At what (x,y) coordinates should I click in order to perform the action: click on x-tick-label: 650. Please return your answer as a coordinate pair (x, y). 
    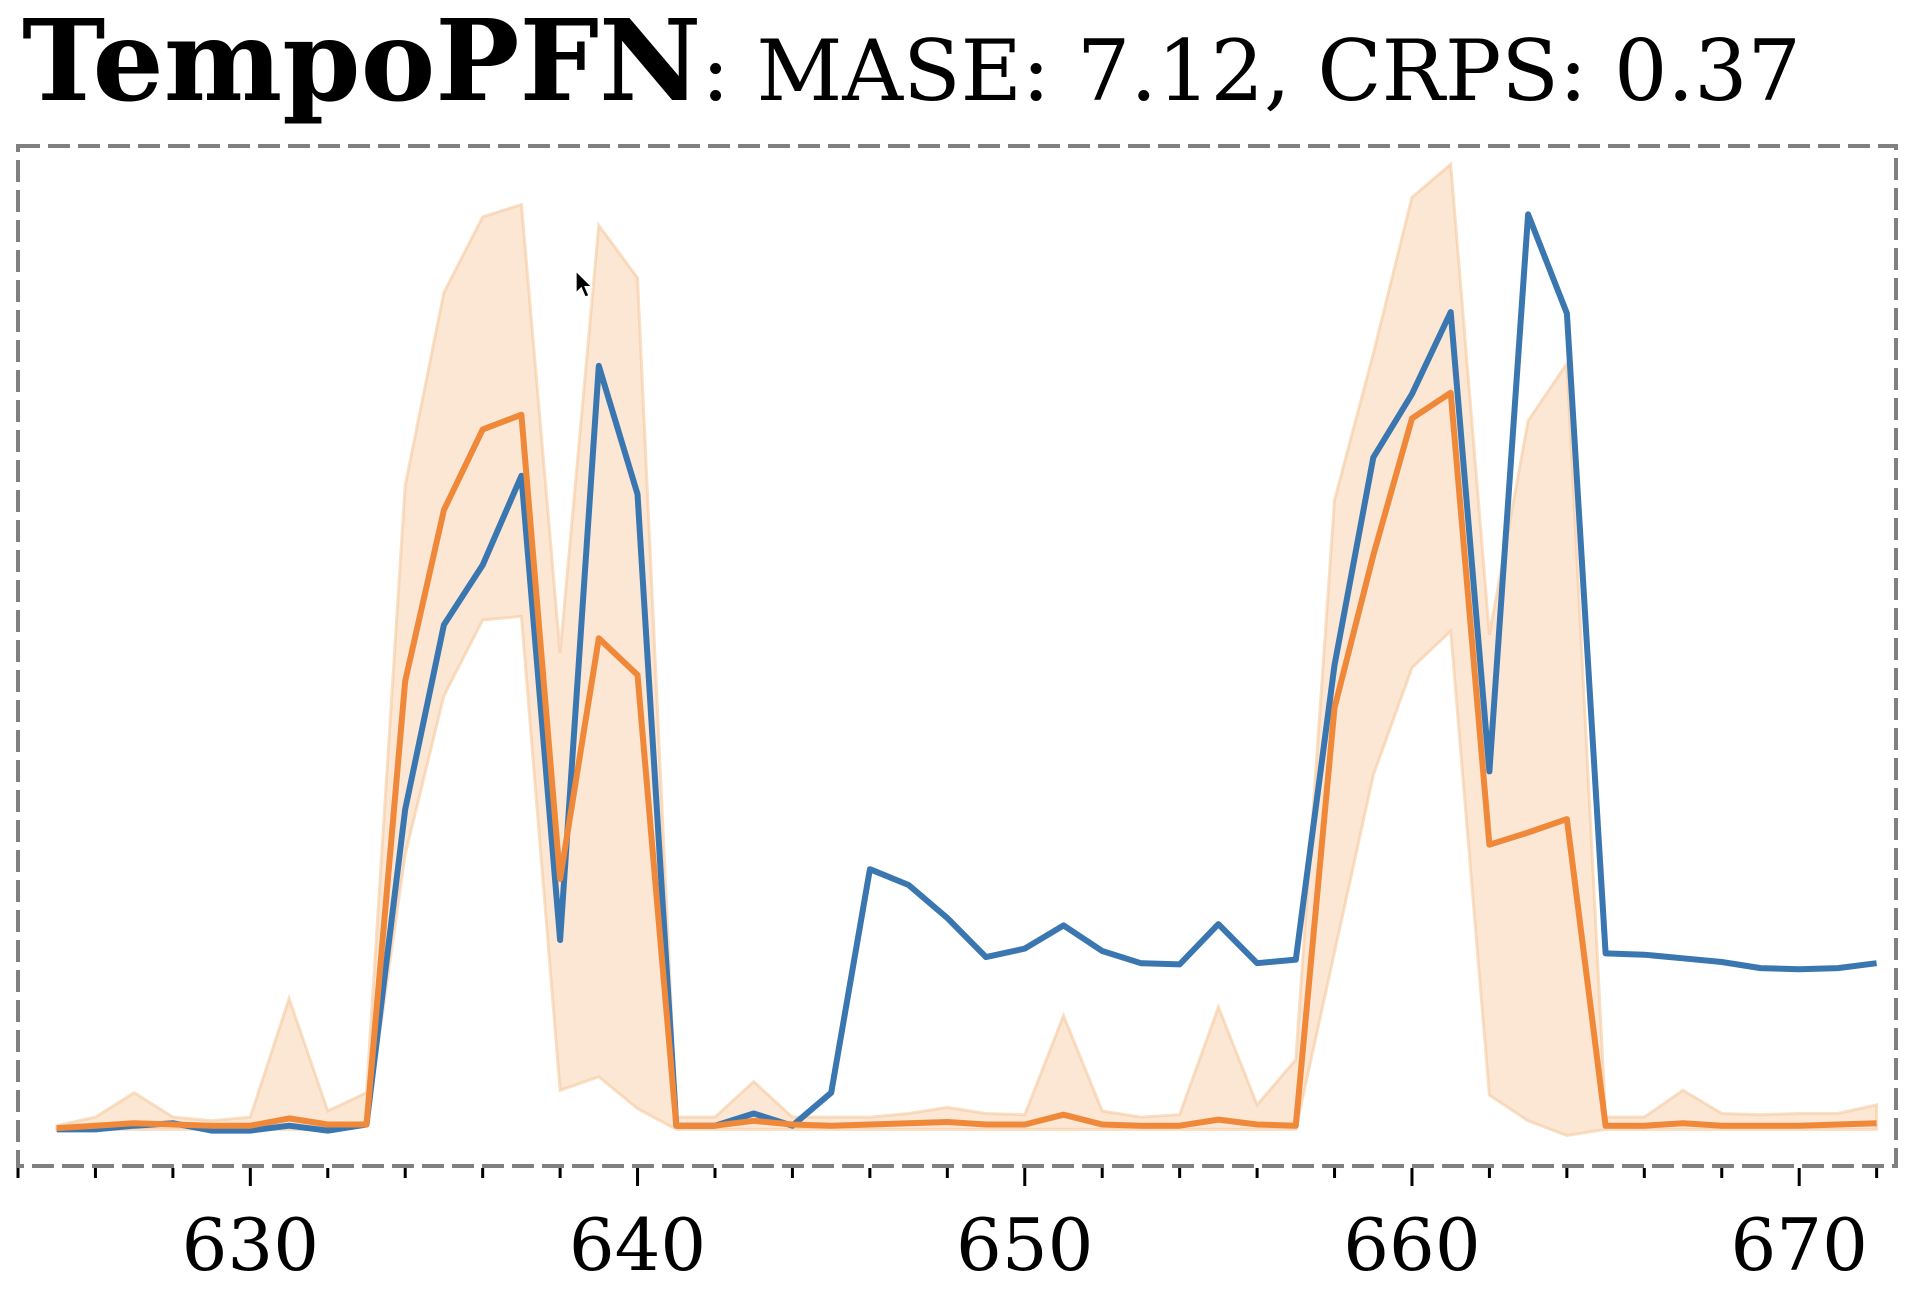
    Looking at the image, I should click on (1024, 1245).